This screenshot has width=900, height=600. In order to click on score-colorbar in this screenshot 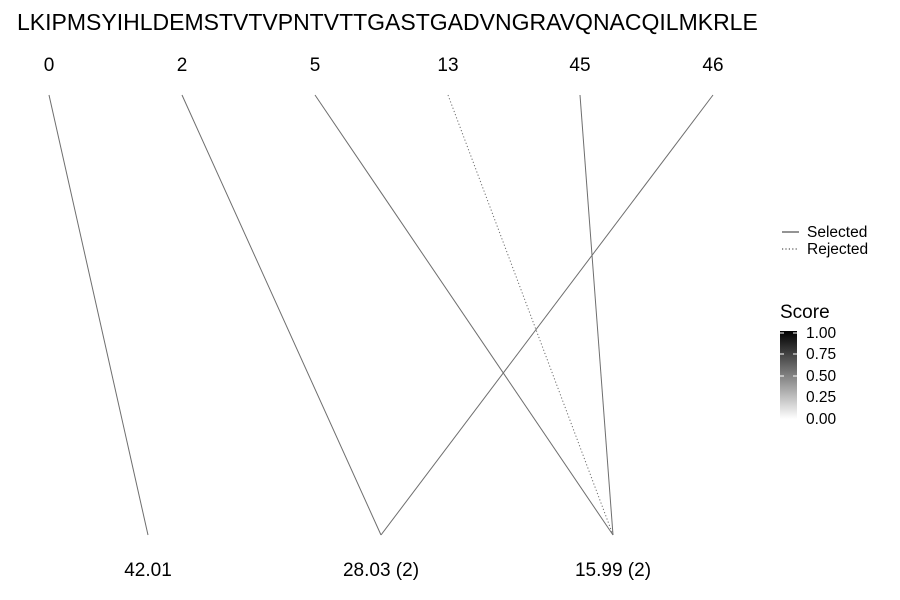, I will do `click(788, 375)`.